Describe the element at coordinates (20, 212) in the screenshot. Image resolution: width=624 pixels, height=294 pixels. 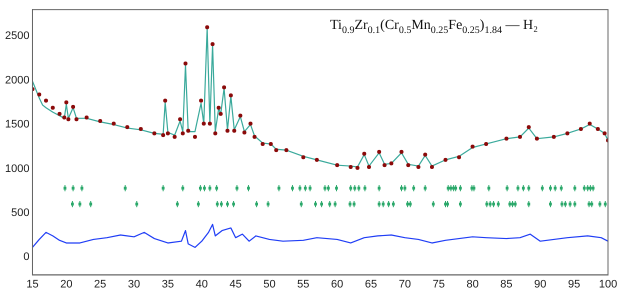
I see `y-tick-label: 500` at that location.